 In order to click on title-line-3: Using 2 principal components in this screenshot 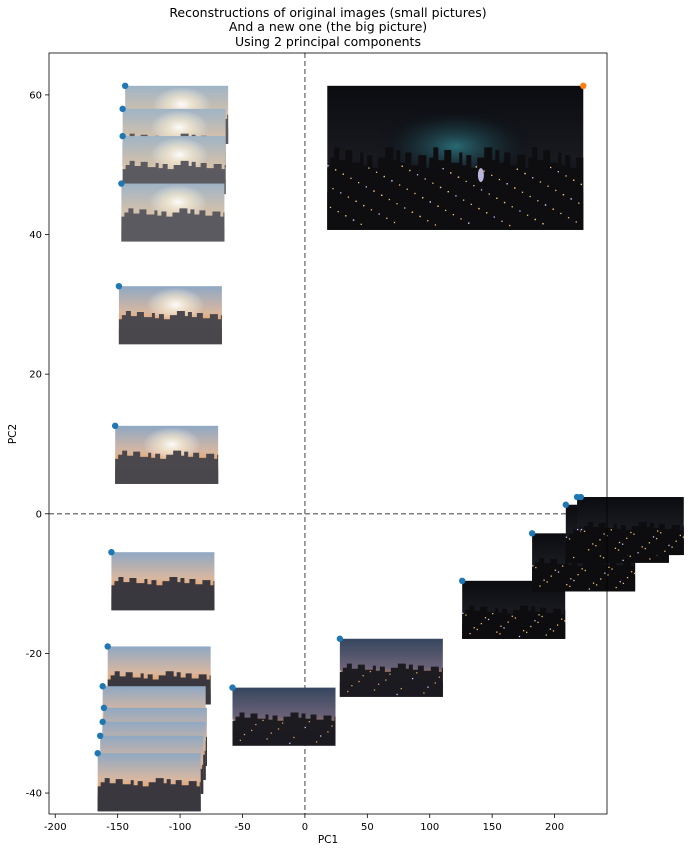, I will do `click(328, 41)`.